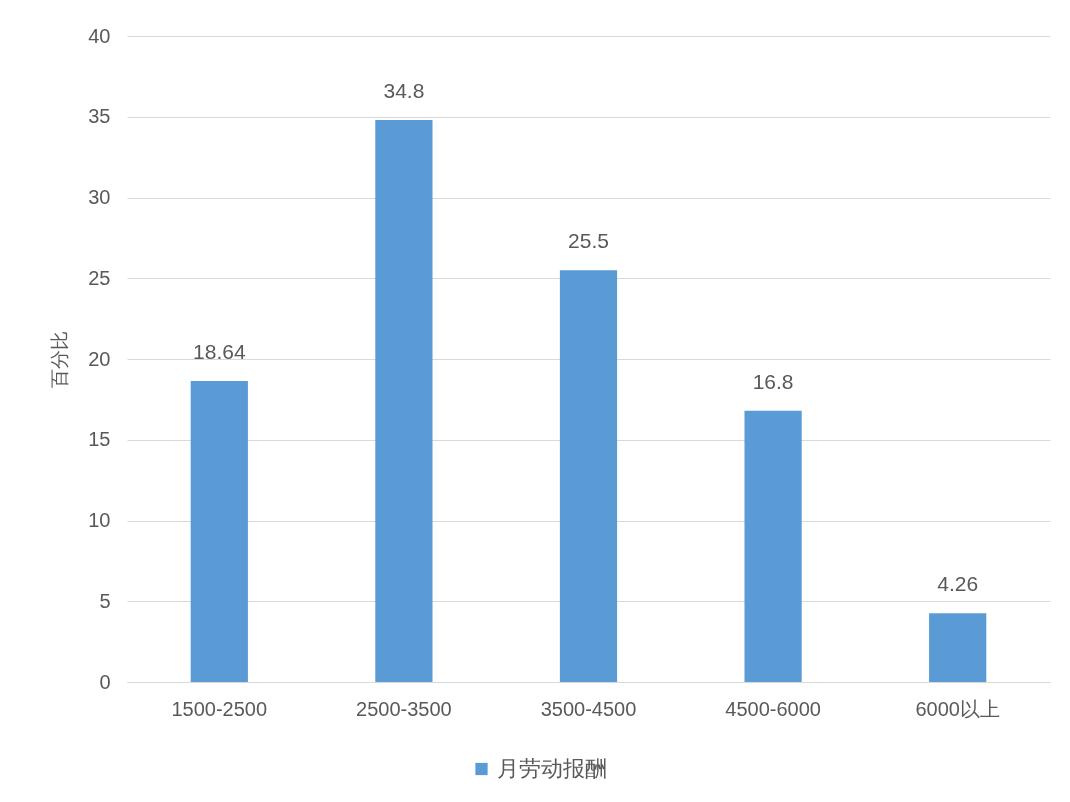  Describe the element at coordinates (219, 708) in the screenshot. I see `x-tick-label: 1500-2500` at that location.